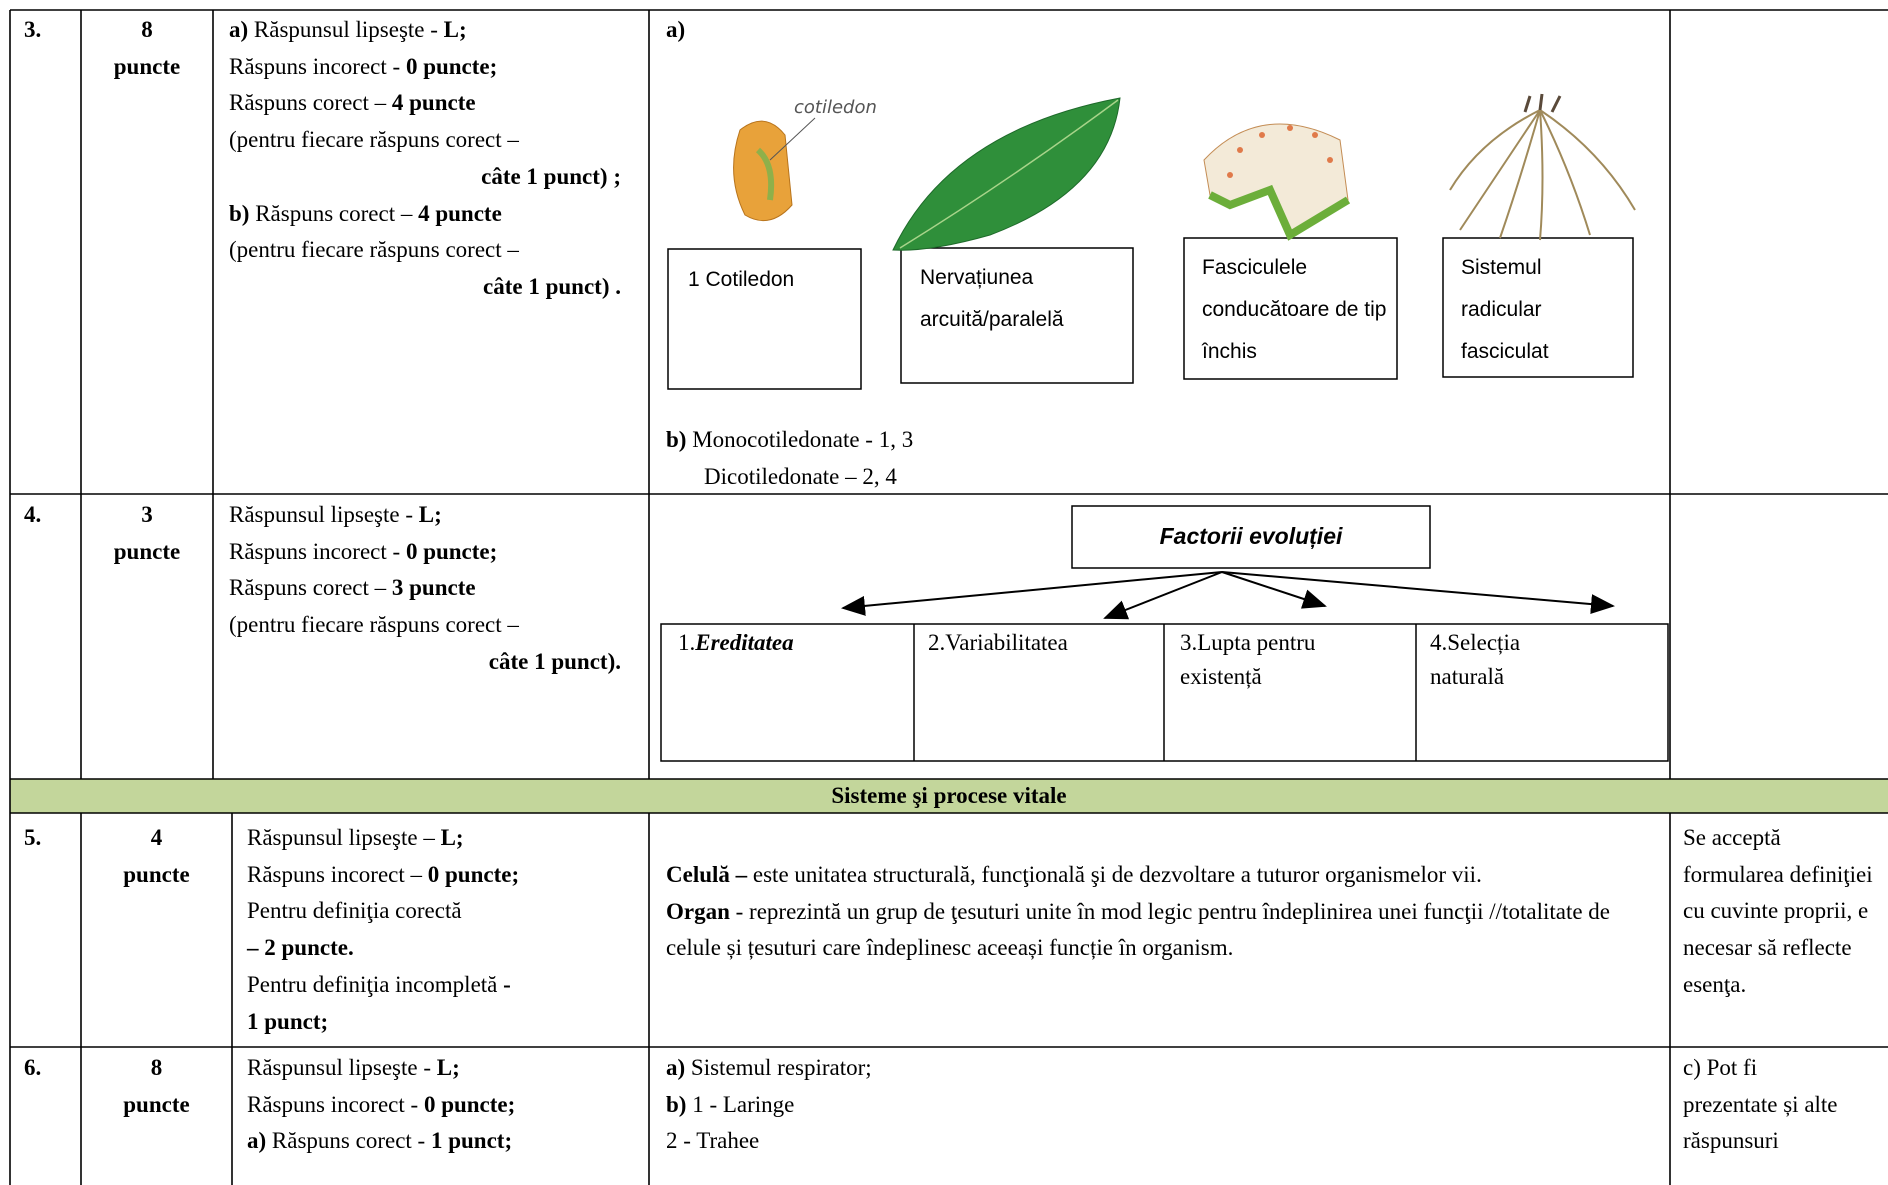 The width and height of the screenshot is (1888, 1185). Describe the element at coordinates (835, 107) in the screenshot. I see `image-caption: cotiledon` at that location.